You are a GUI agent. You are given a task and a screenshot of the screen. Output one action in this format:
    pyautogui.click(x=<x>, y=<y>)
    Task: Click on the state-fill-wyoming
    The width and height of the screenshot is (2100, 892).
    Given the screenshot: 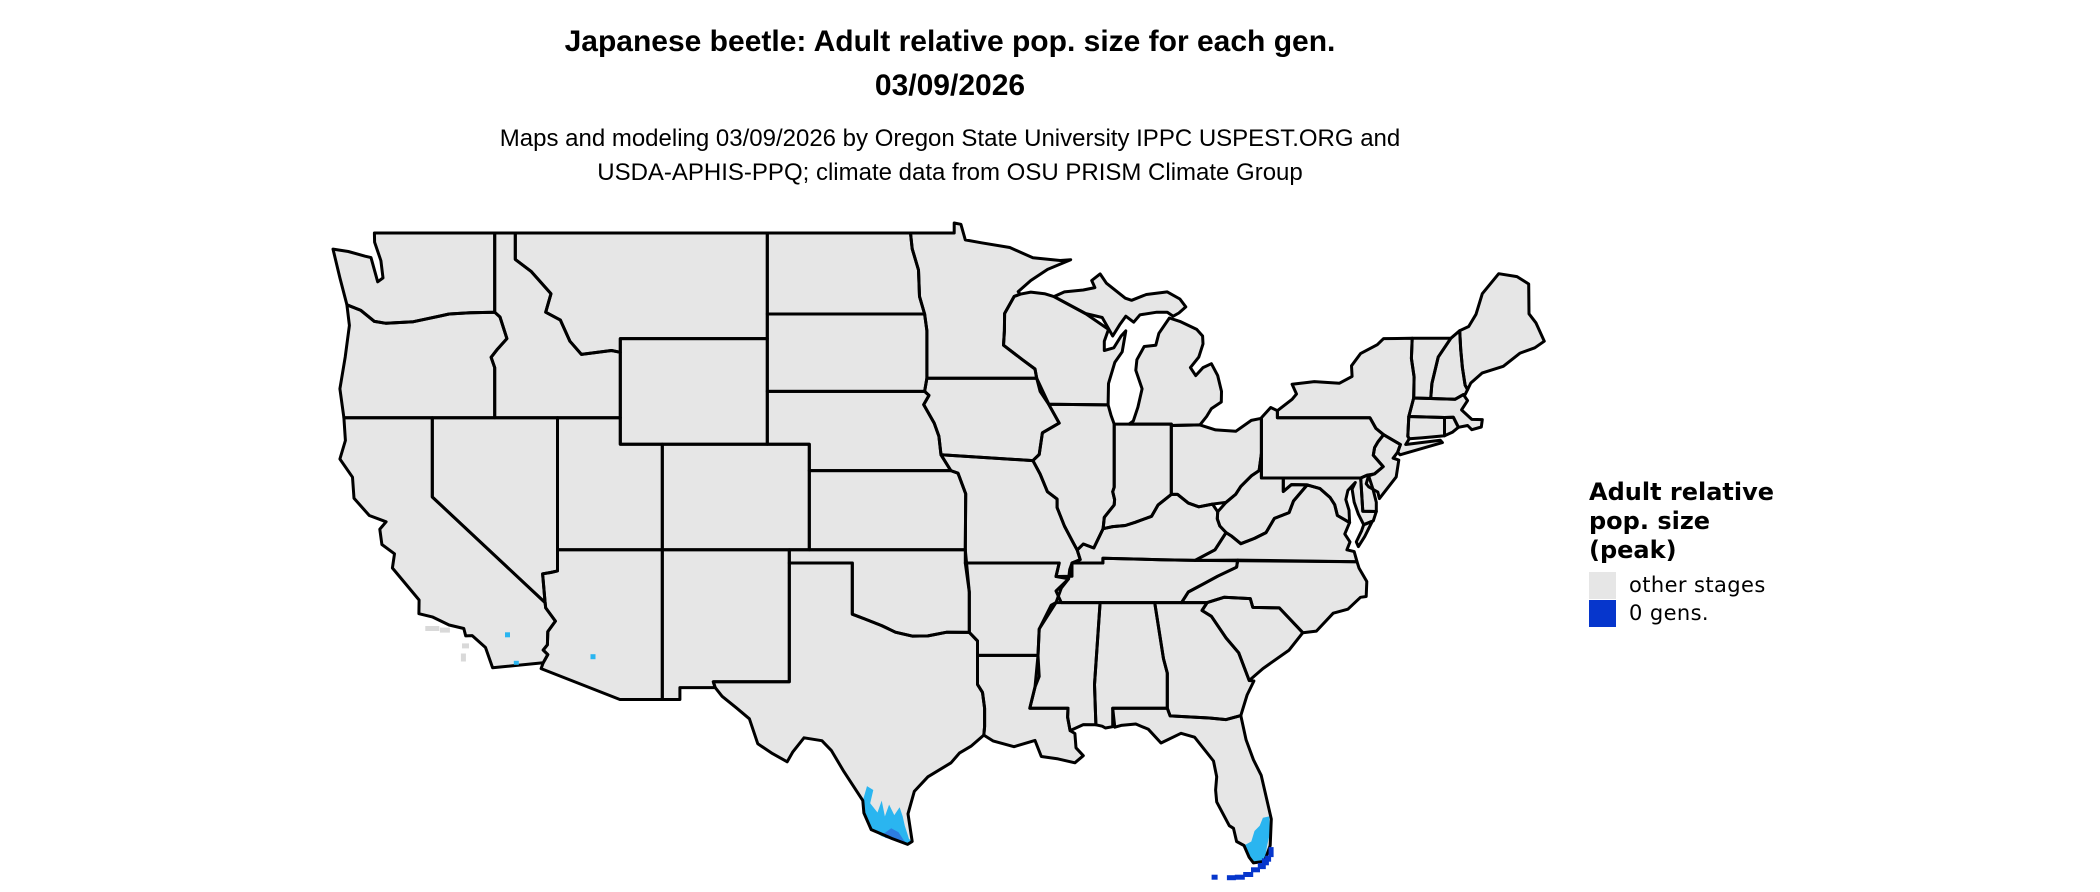 What is the action you would take?
    pyautogui.click(x=694, y=391)
    